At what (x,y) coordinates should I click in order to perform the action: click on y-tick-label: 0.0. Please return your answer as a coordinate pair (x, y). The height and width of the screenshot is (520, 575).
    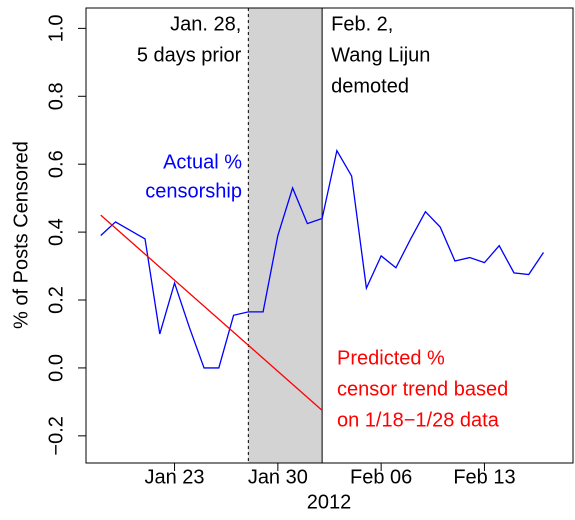
    Looking at the image, I should click on (56, 368).